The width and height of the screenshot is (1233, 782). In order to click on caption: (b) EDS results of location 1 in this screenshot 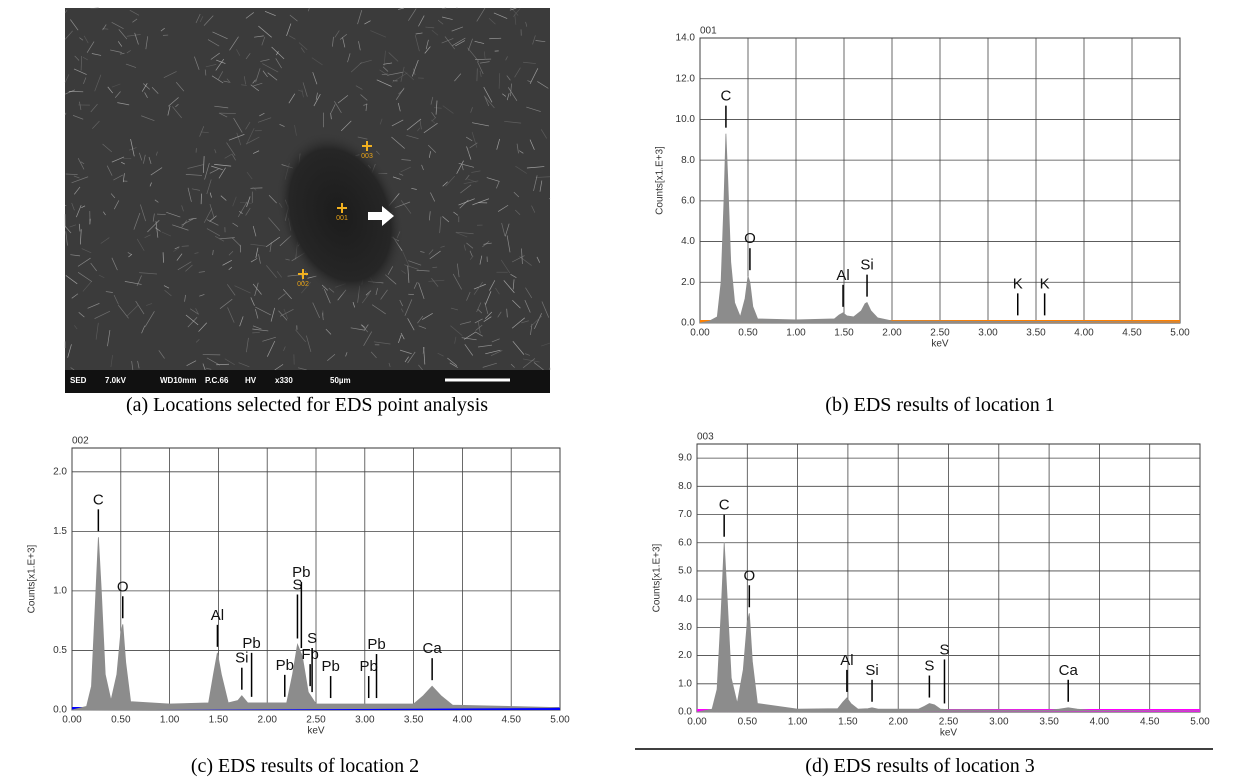, I will do `click(939, 405)`.